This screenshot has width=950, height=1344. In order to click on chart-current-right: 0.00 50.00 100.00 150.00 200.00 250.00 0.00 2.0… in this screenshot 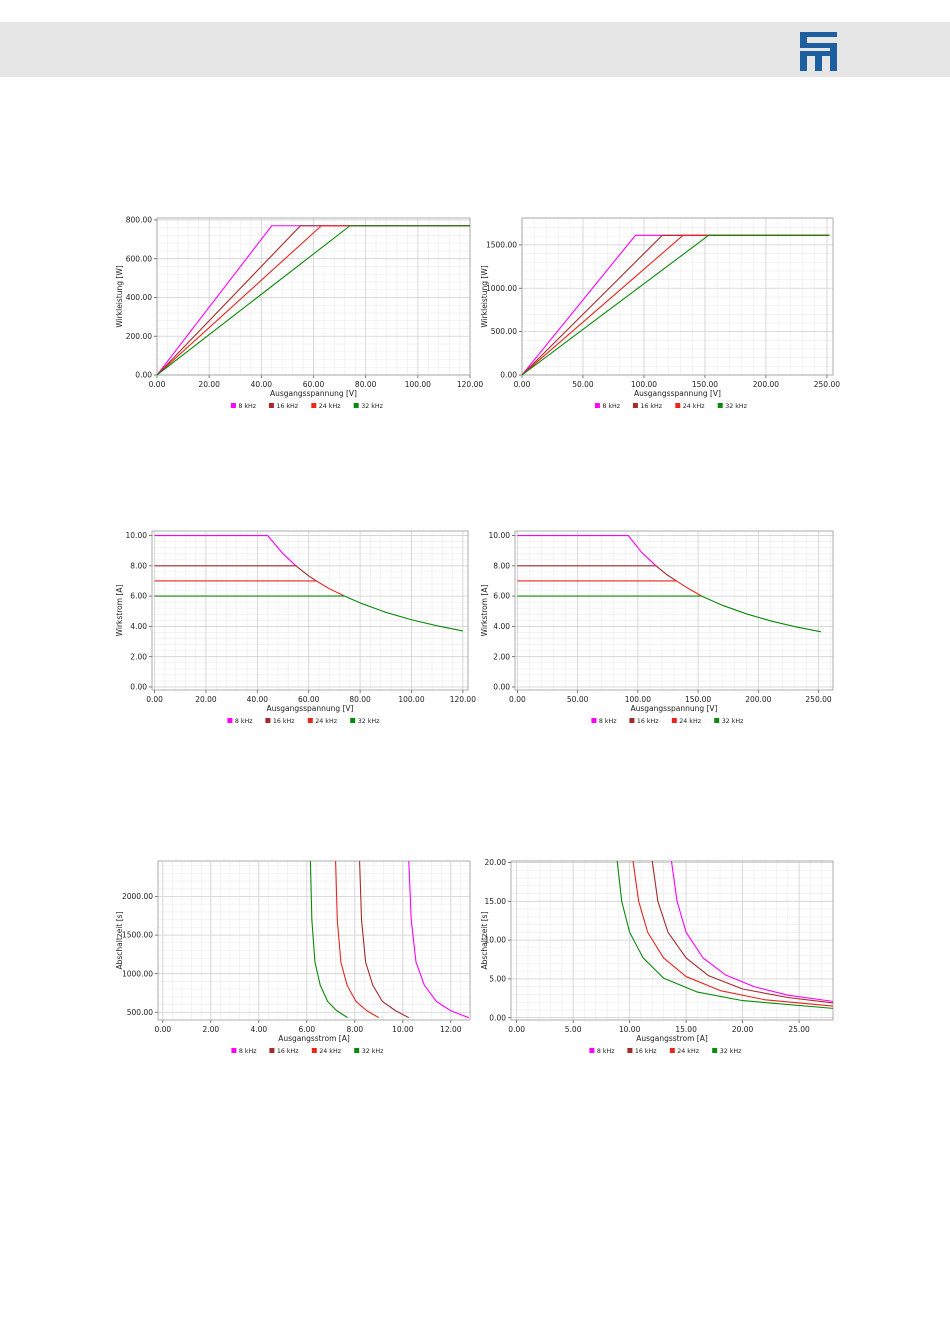, I will do `click(657, 627)`.